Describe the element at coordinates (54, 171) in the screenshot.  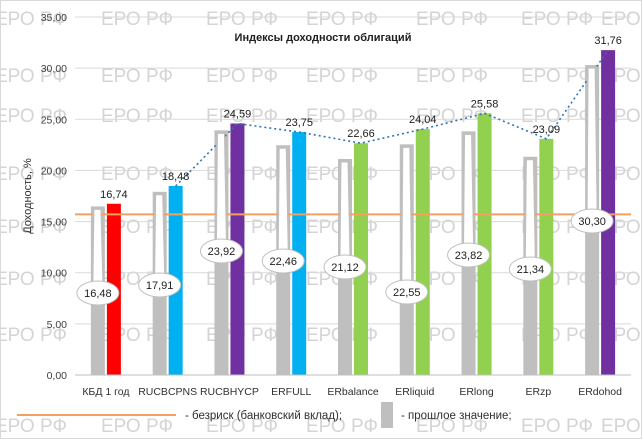
I see `y-tick-label: 20,00` at that location.